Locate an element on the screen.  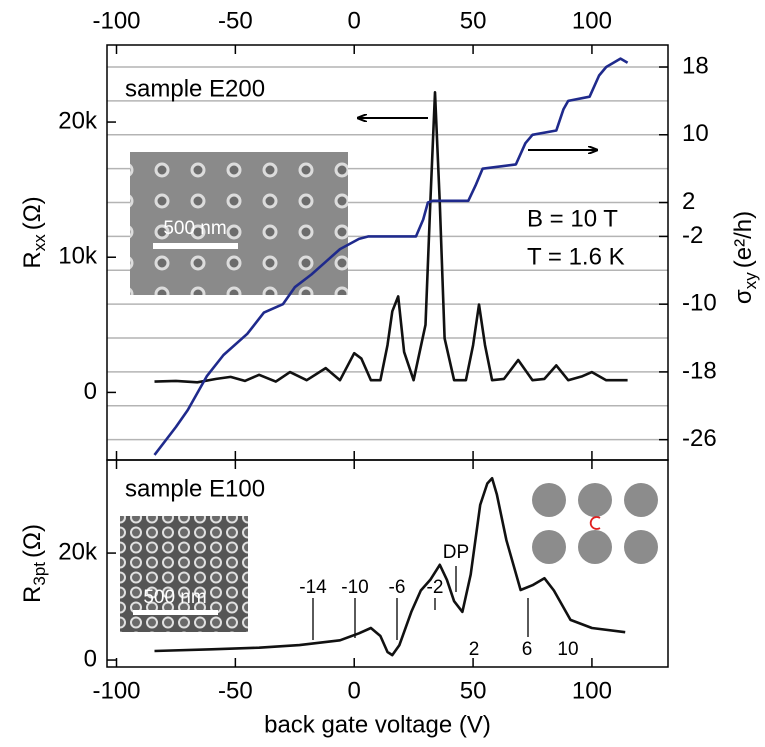
label-symbol: σ is located at coordinates (743, 296).